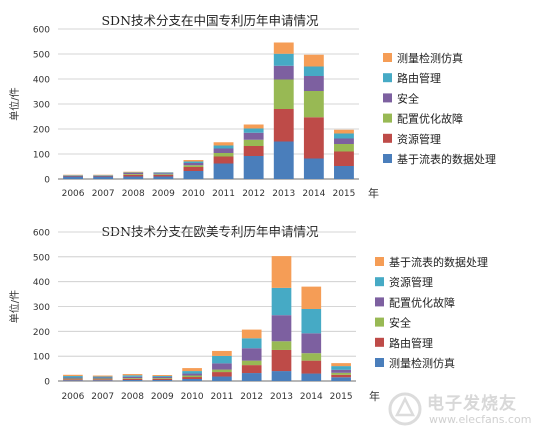 This screenshot has width=541, height=447. Describe the element at coordinates (221, 397) in the screenshot. I see `x-tick-label: 2011` at that location.